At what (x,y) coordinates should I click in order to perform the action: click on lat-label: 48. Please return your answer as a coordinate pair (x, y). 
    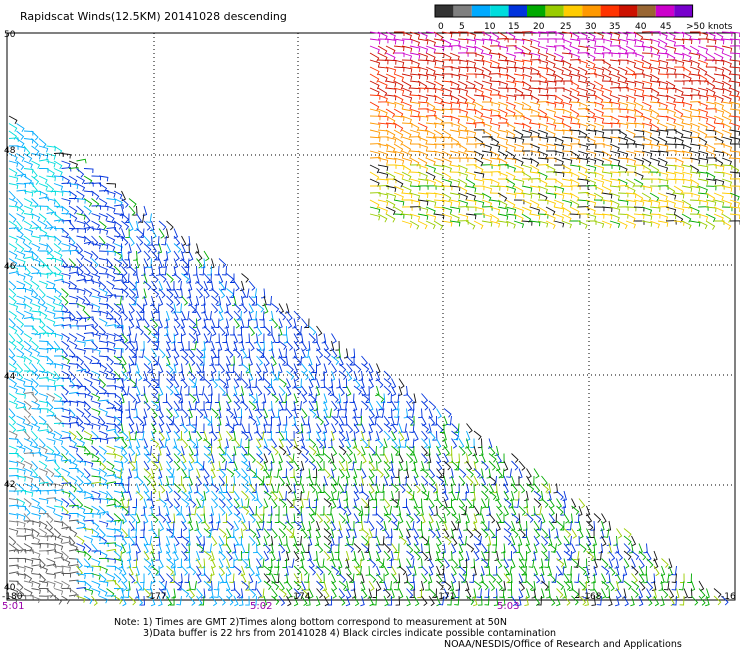
    Looking at the image, I should click on (10, 151).